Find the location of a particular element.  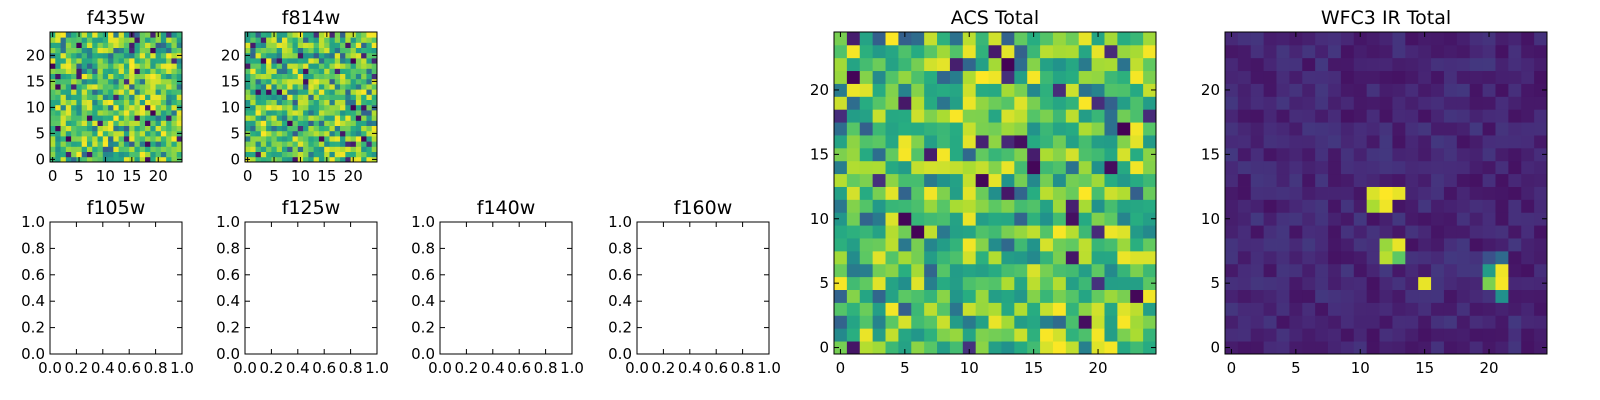

x-tick-label: 0.2 is located at coordinates (466, 368).